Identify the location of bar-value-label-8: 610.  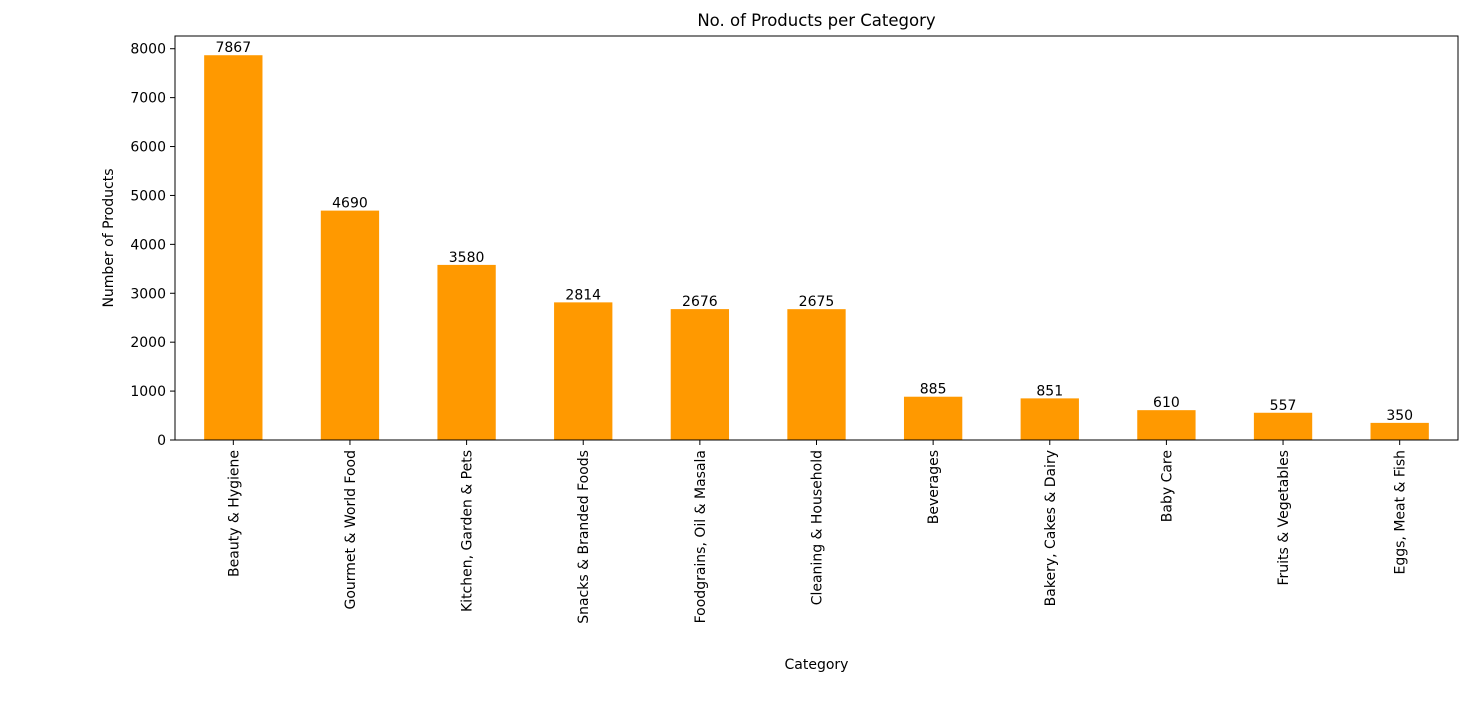
(1166, 403).